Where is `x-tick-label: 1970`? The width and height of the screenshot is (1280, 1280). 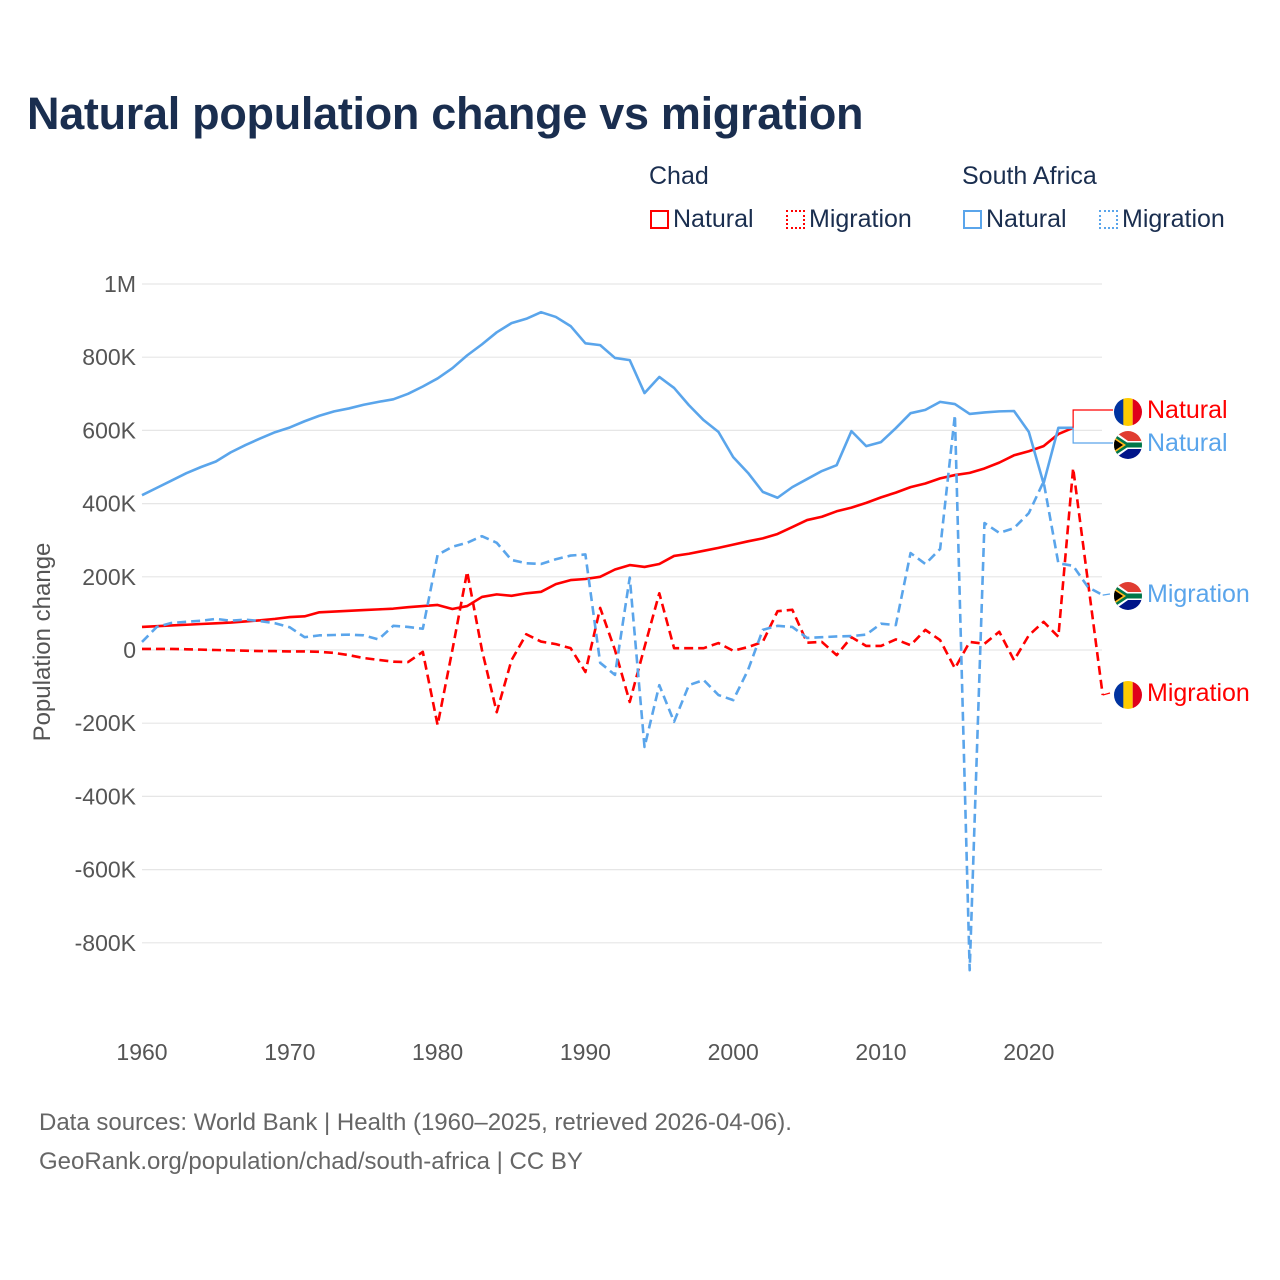
x-tick-label: 1970 is located at coordinates (289, 1052).